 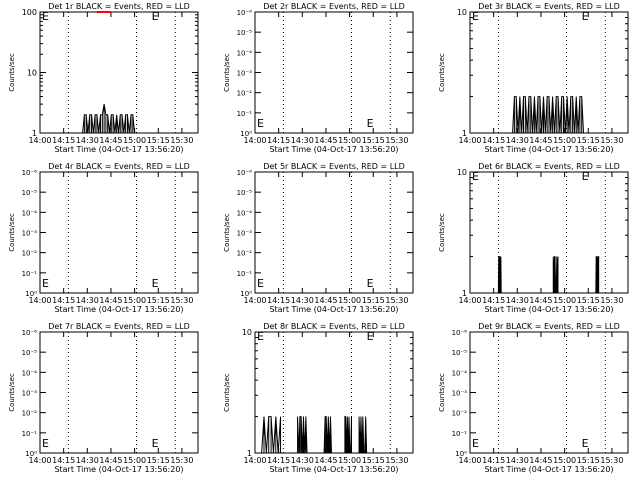 I want to click on panel-9-y-tick-label-5: 10⁻⁴, so click(x=460, y=373).